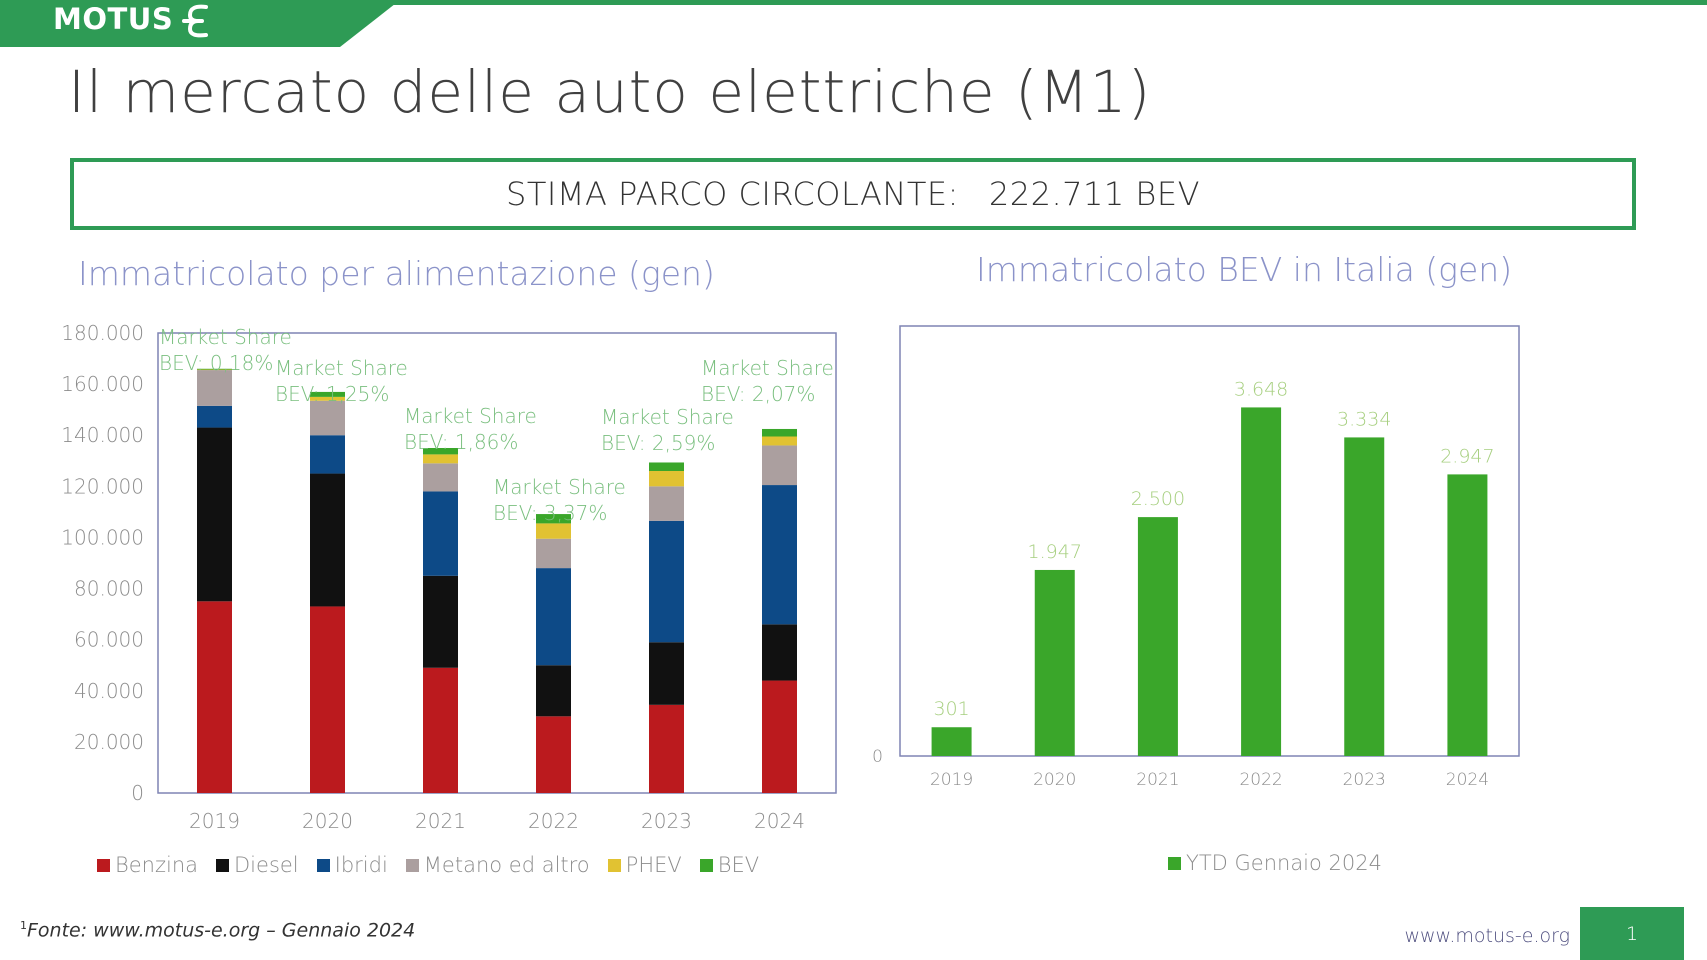 The image size is (1707, 960). Describe the element at coordinates (729, 865) in the screenshot. I see `legend-item: BEV` at that location.